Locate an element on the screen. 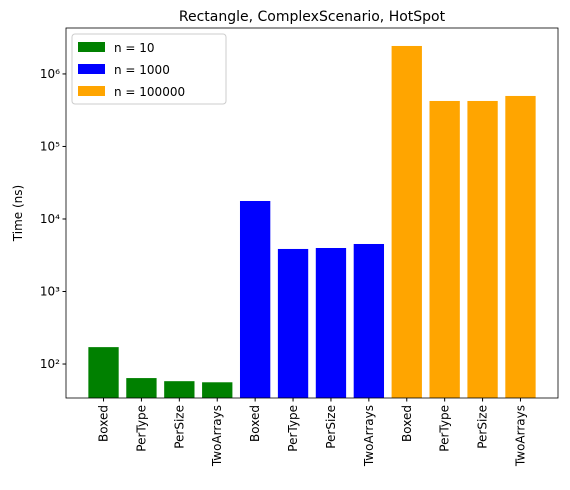 The width and height of the screenshot is (570, 490). legend-frame is located at coordinates (149, 69).